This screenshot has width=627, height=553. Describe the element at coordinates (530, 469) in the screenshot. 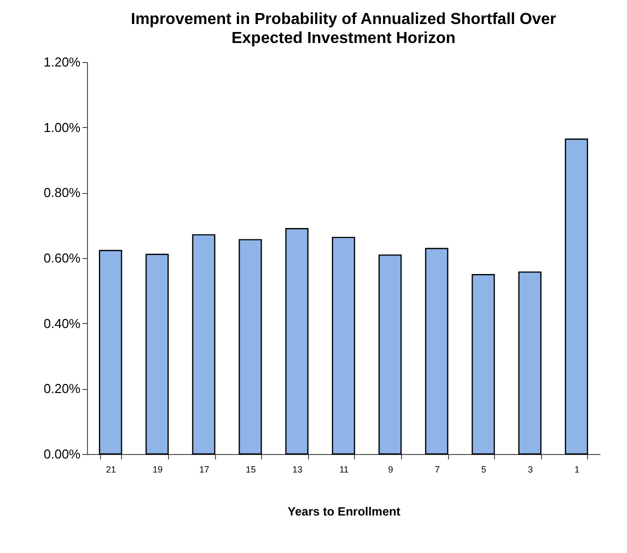

I see `x-tick-label: 3` at that location.